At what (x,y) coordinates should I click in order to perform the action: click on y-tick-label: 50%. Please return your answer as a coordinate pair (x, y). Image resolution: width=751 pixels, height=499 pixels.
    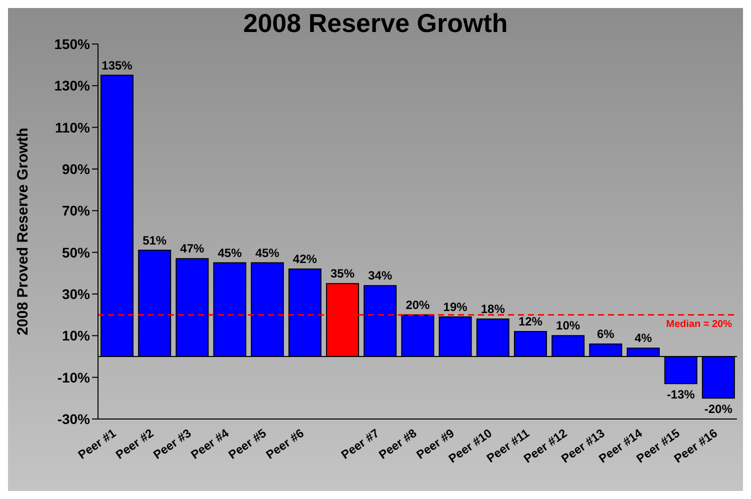
    Looking at the image, I should click on (76, 252).